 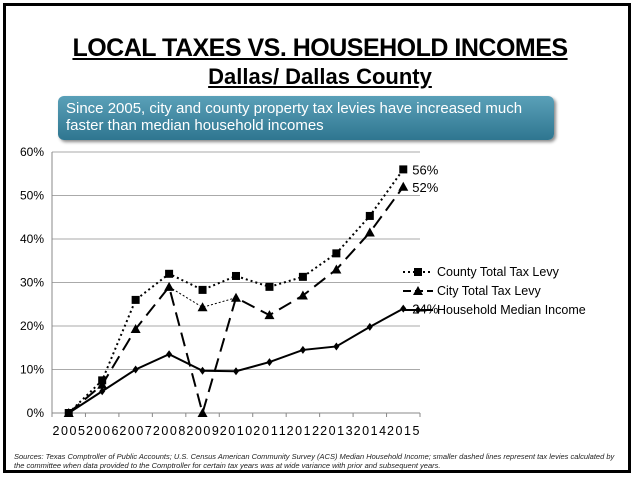 What do you see at coordinates (135, 431) in the screenshot?
I see `x-tick-label: 2007` at bounding box center [135, 431].